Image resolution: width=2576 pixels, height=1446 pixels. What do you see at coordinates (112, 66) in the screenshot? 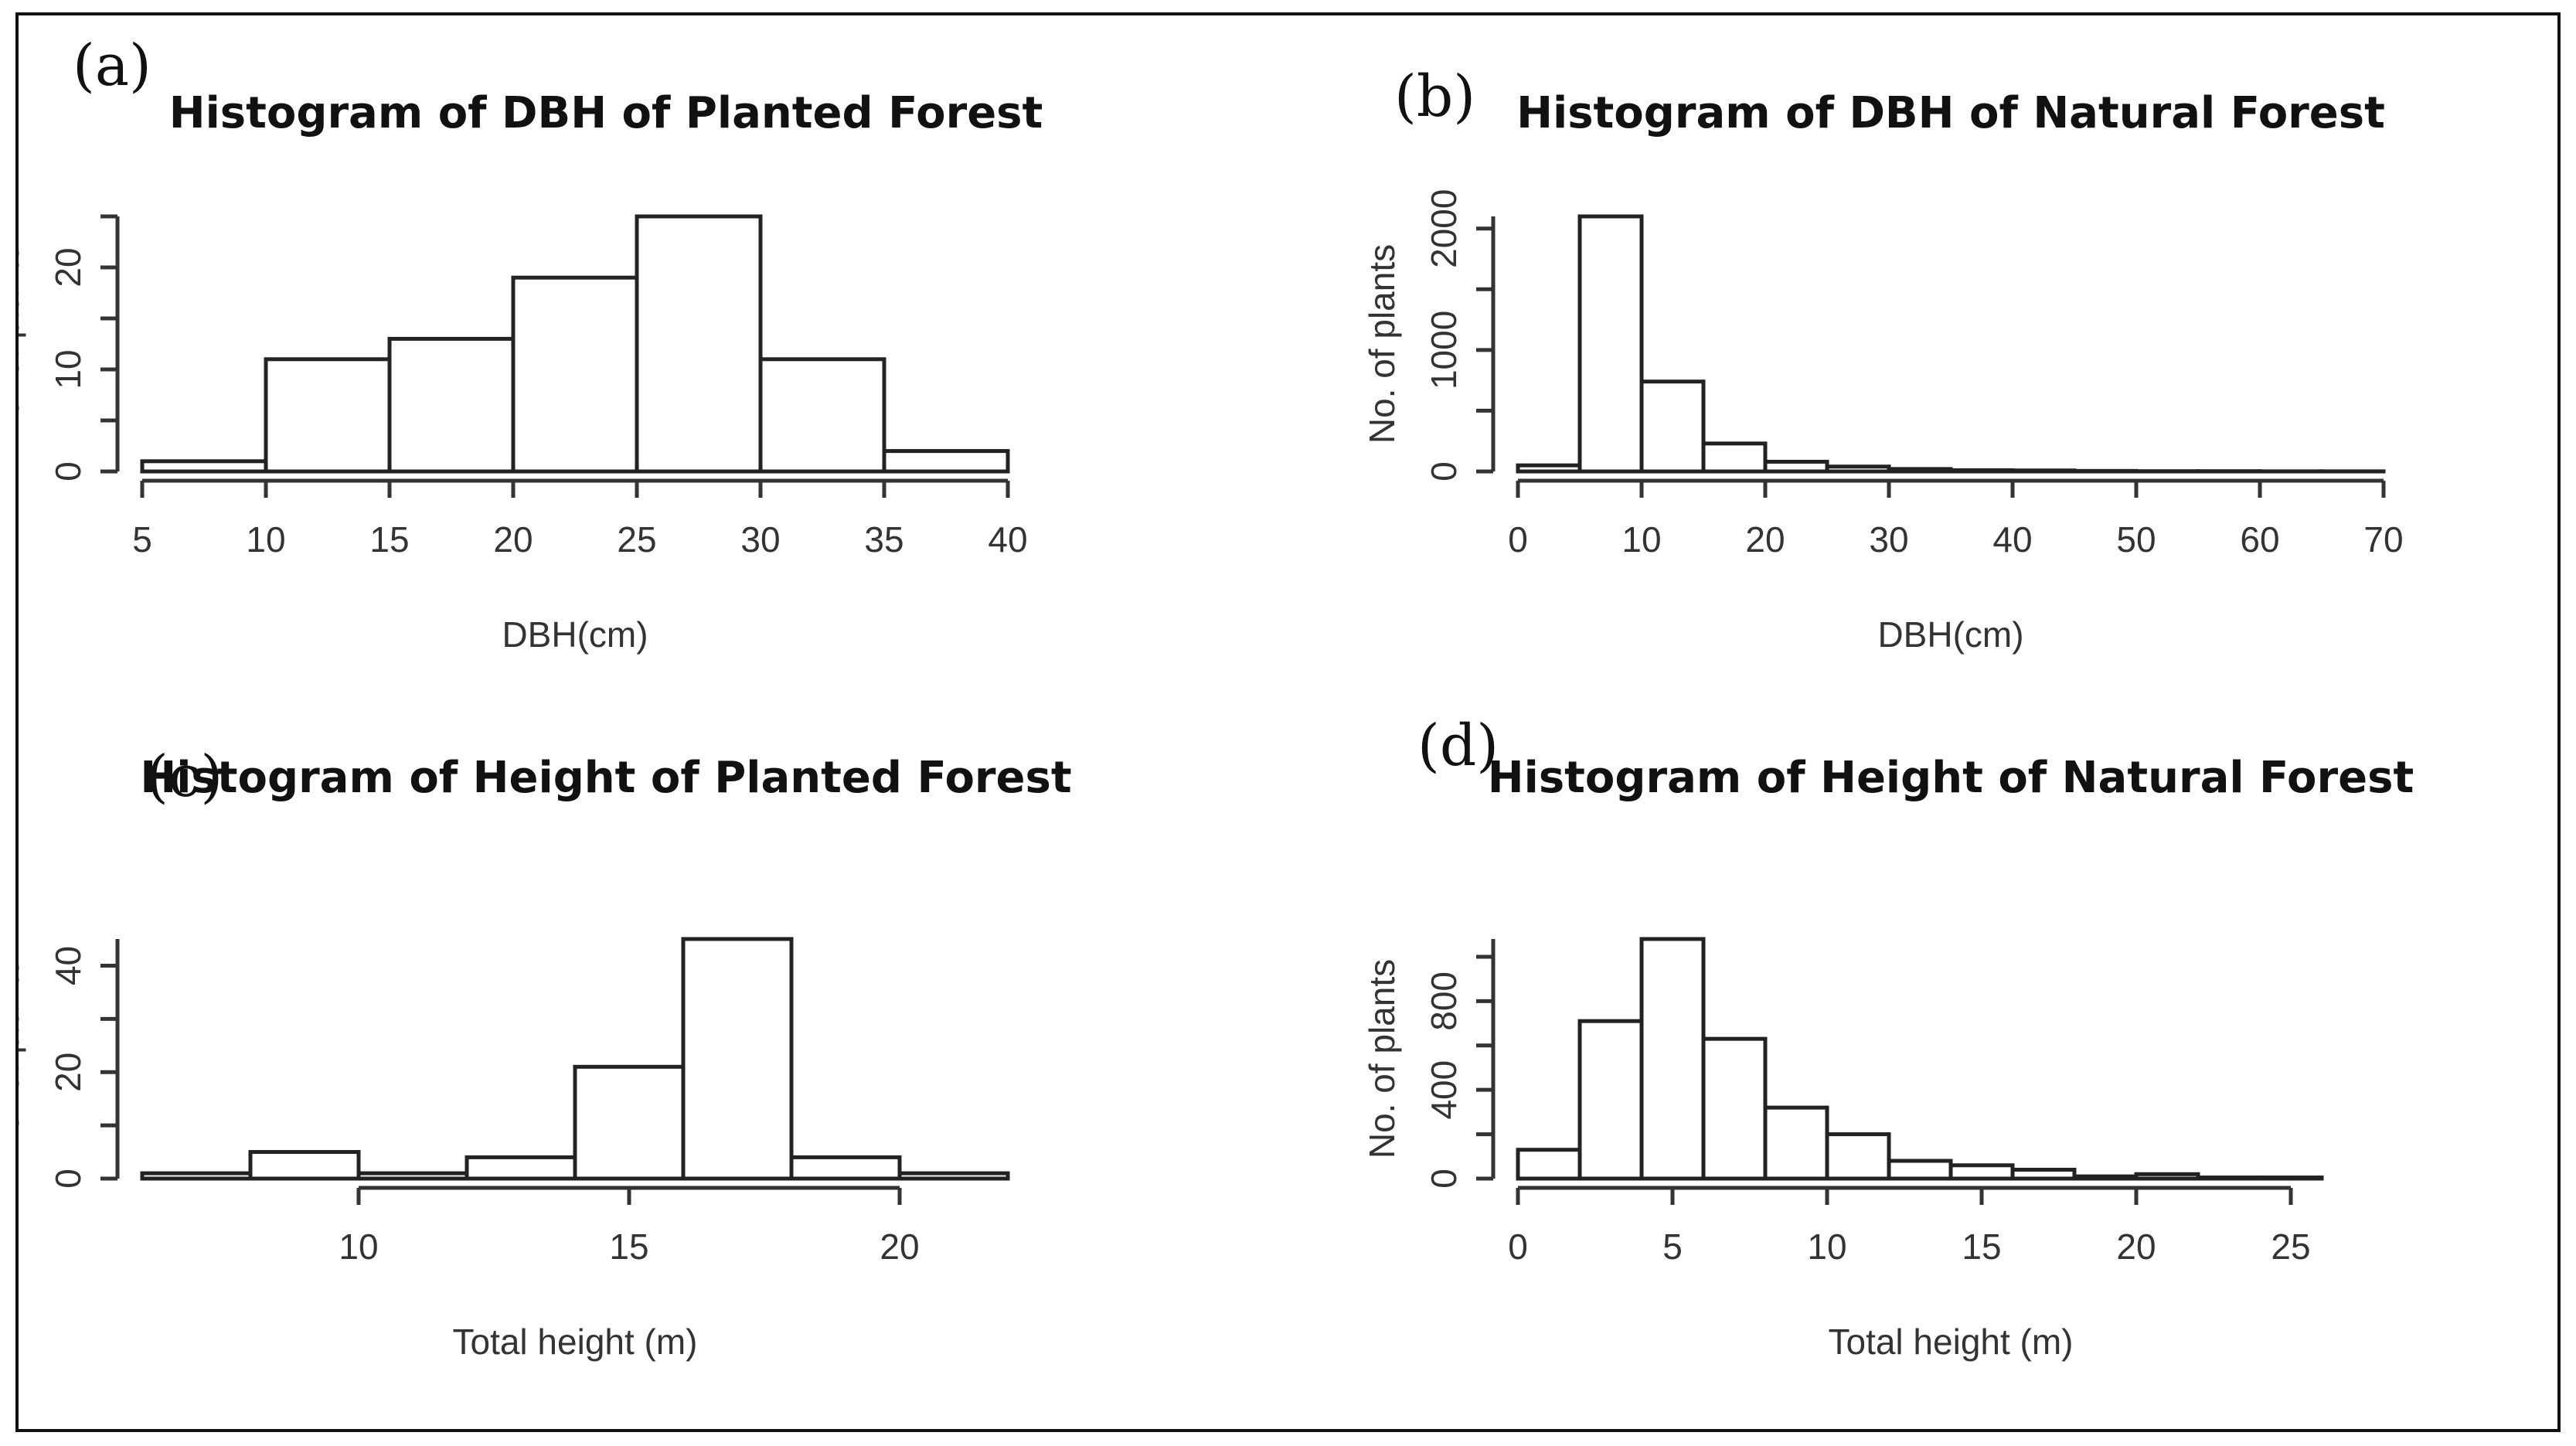
I see `panel-label-a: (a)` at bounding box center [112, 66].